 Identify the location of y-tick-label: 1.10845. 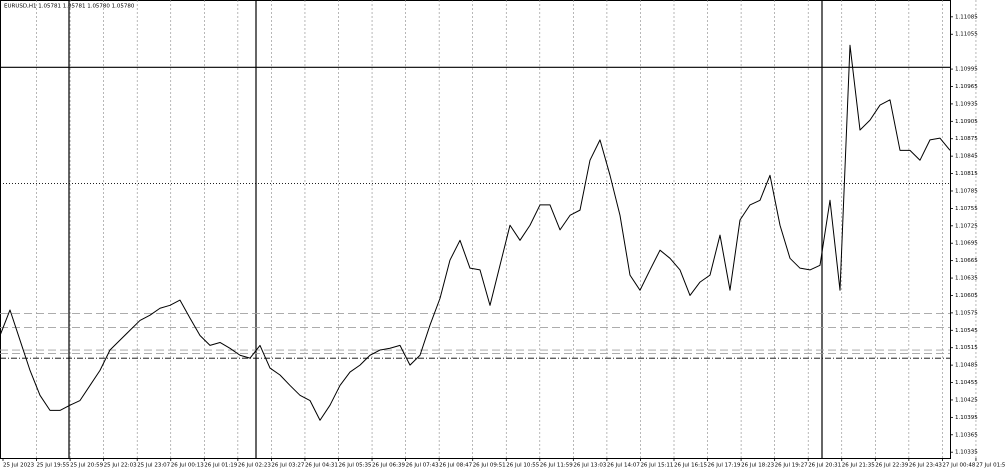
(966, 157).